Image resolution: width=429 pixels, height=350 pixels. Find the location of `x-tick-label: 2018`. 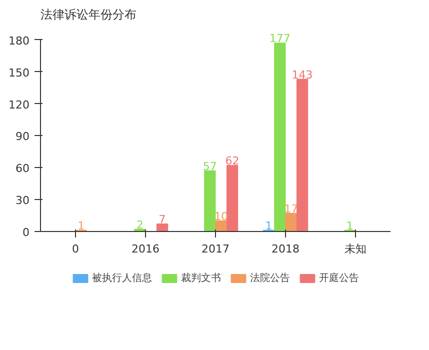

x-tick-label: 2018 is located at coordinates (286, 249).